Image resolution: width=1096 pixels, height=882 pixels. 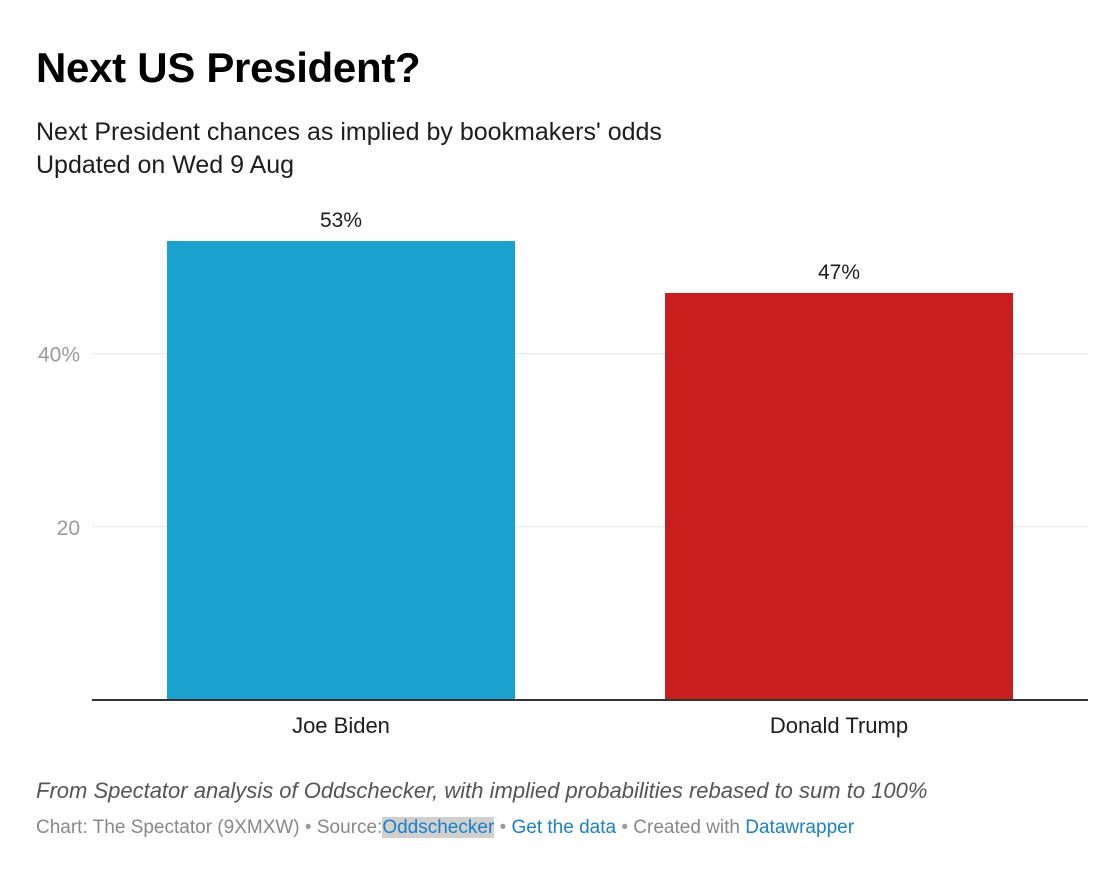 What do you see at coordinates (686, 827) in the screenshot?
I see `created-with-label: Created with` at bounding box center [686, 827].